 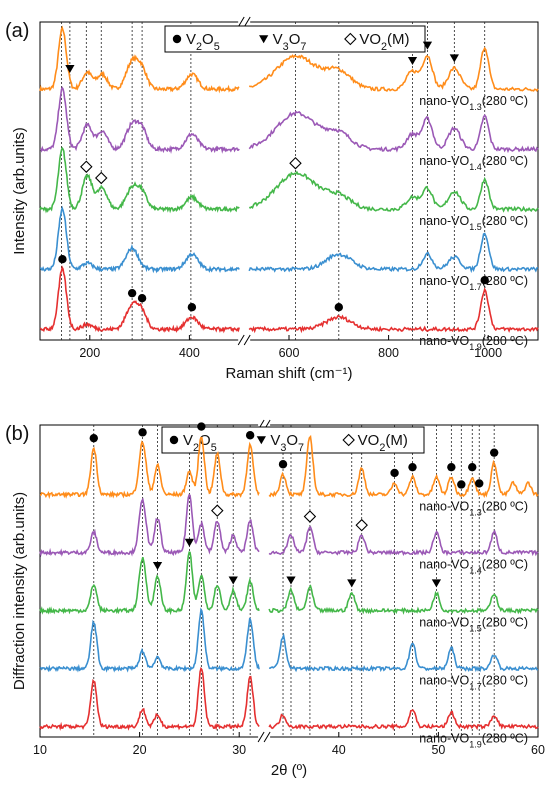 What do you see at coordinates (289, 353) in the screenshot?
I see `x-tick-label: 600` at bounding box center [289, 353].